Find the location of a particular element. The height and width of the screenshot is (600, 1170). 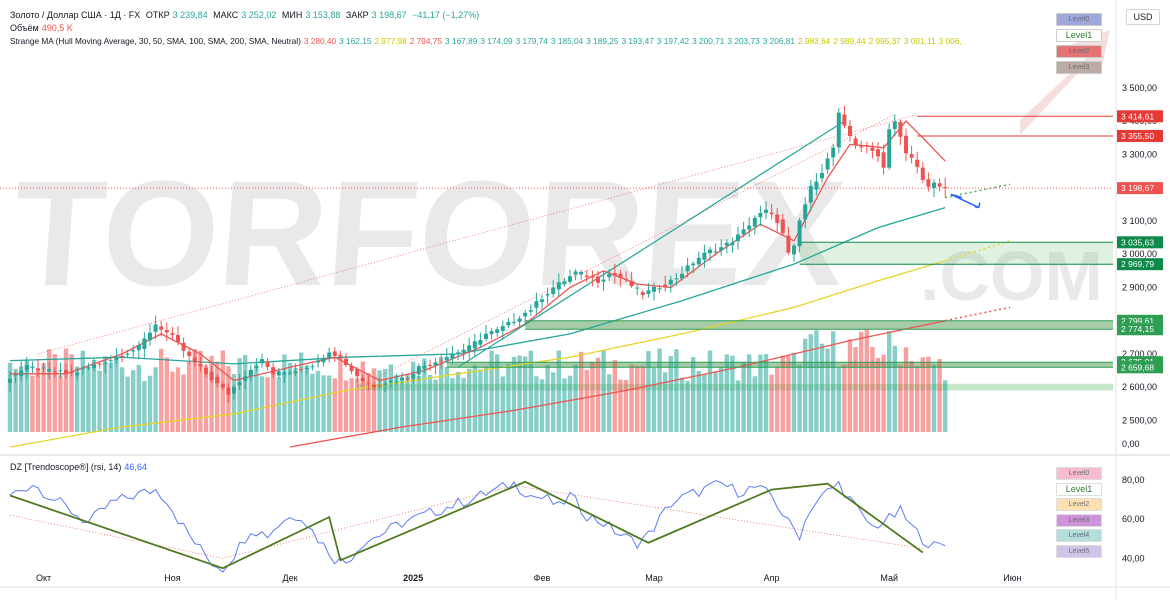

ma-value: 3 197,42 is located at coordinates (673, 41).